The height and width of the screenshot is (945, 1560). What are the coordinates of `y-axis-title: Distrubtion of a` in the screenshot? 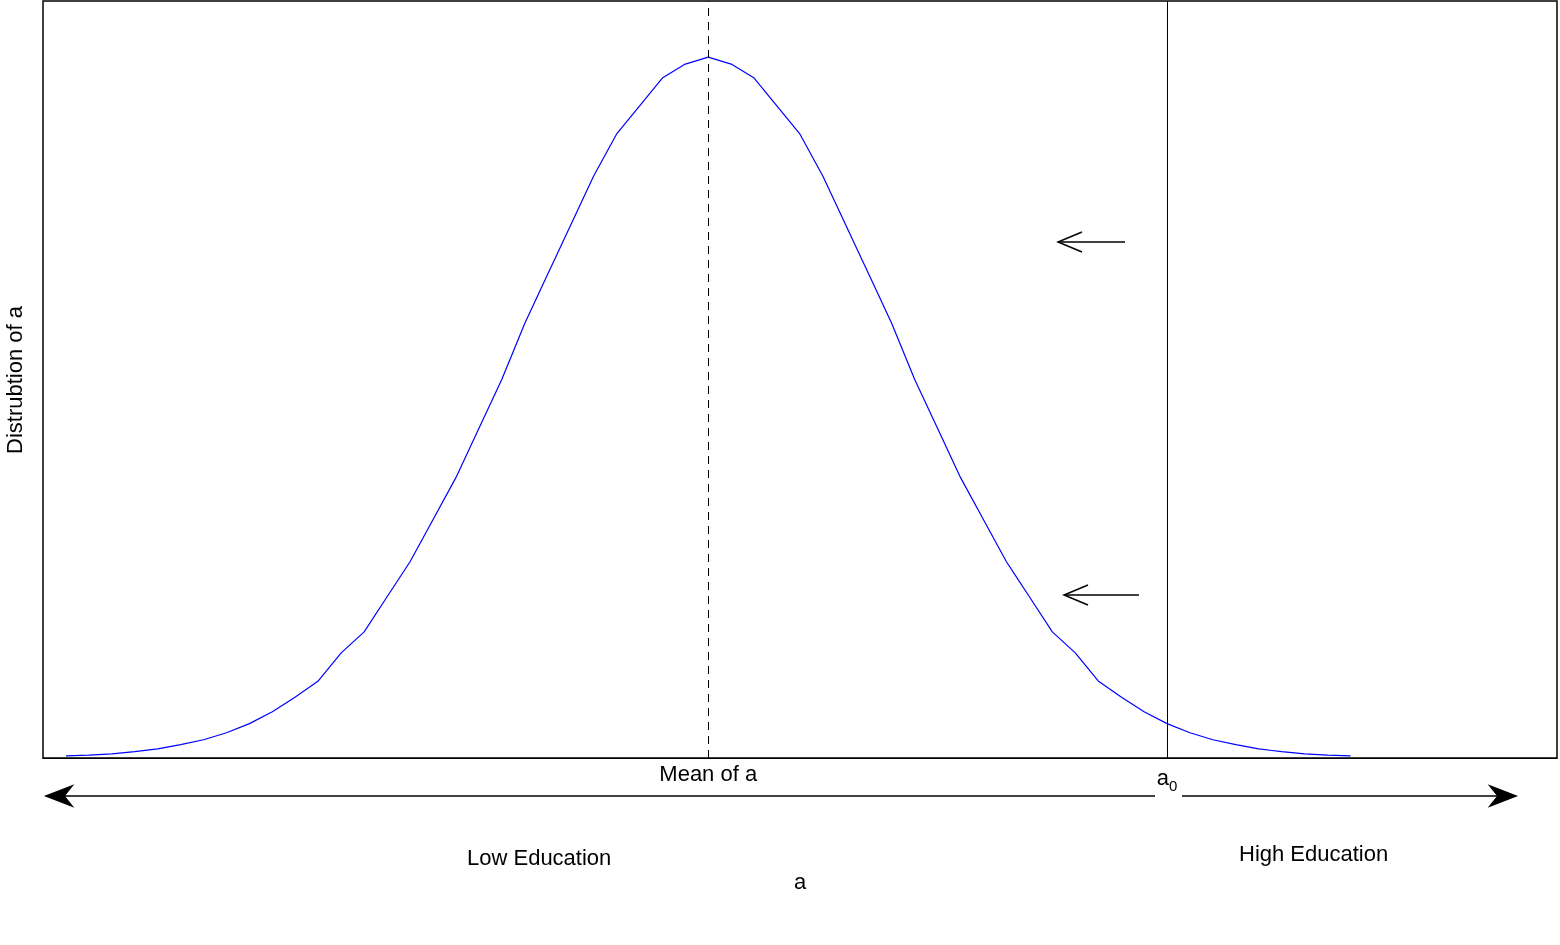 It's located at (14, 379).